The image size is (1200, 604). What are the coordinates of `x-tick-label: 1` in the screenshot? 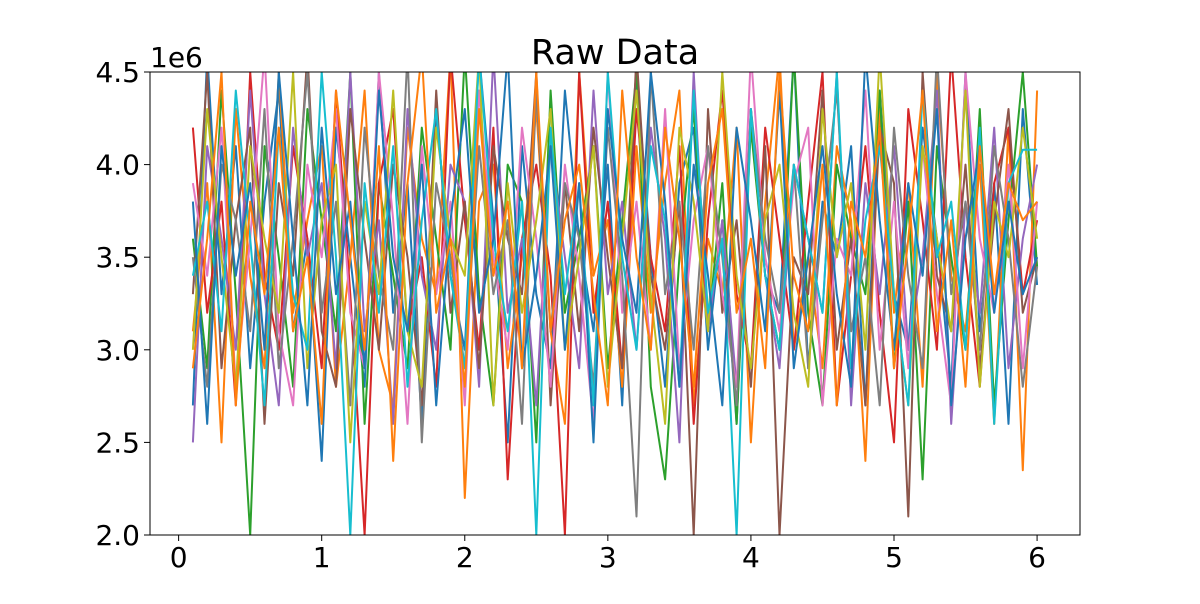 It's located at (322, 557).